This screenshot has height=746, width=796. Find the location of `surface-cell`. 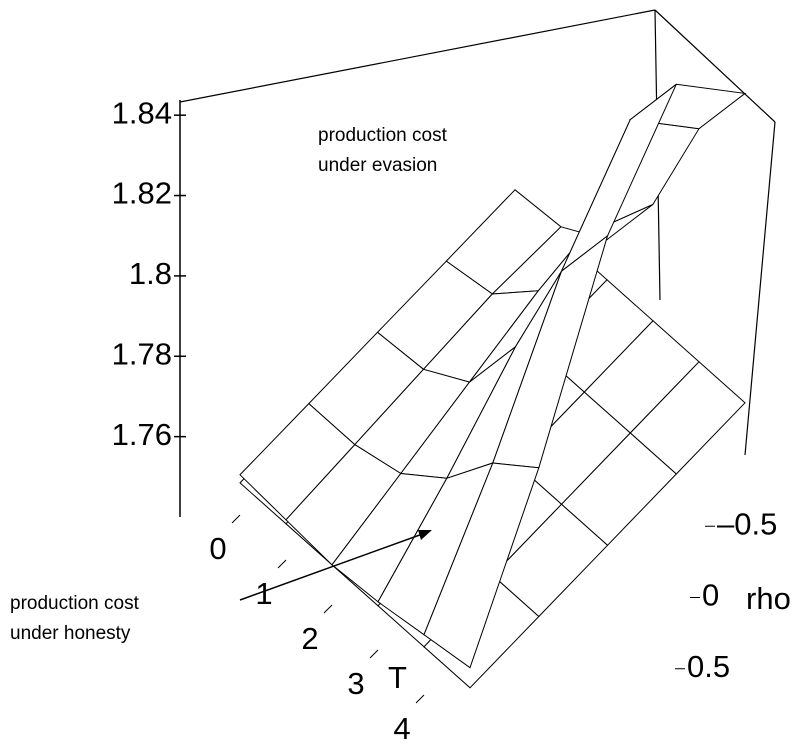

surface-cell is located at coordinates (481, 565).